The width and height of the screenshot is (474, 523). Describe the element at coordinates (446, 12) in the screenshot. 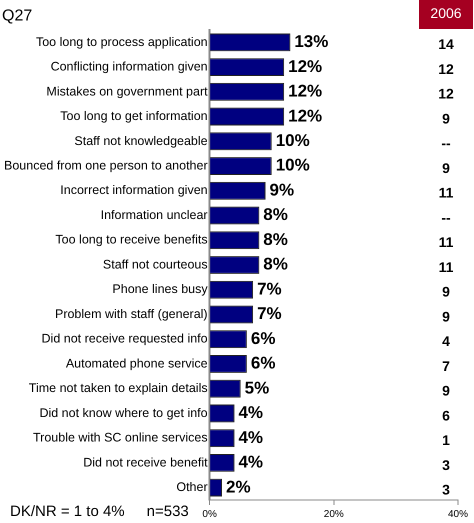

I see `text: 2006` at that location.